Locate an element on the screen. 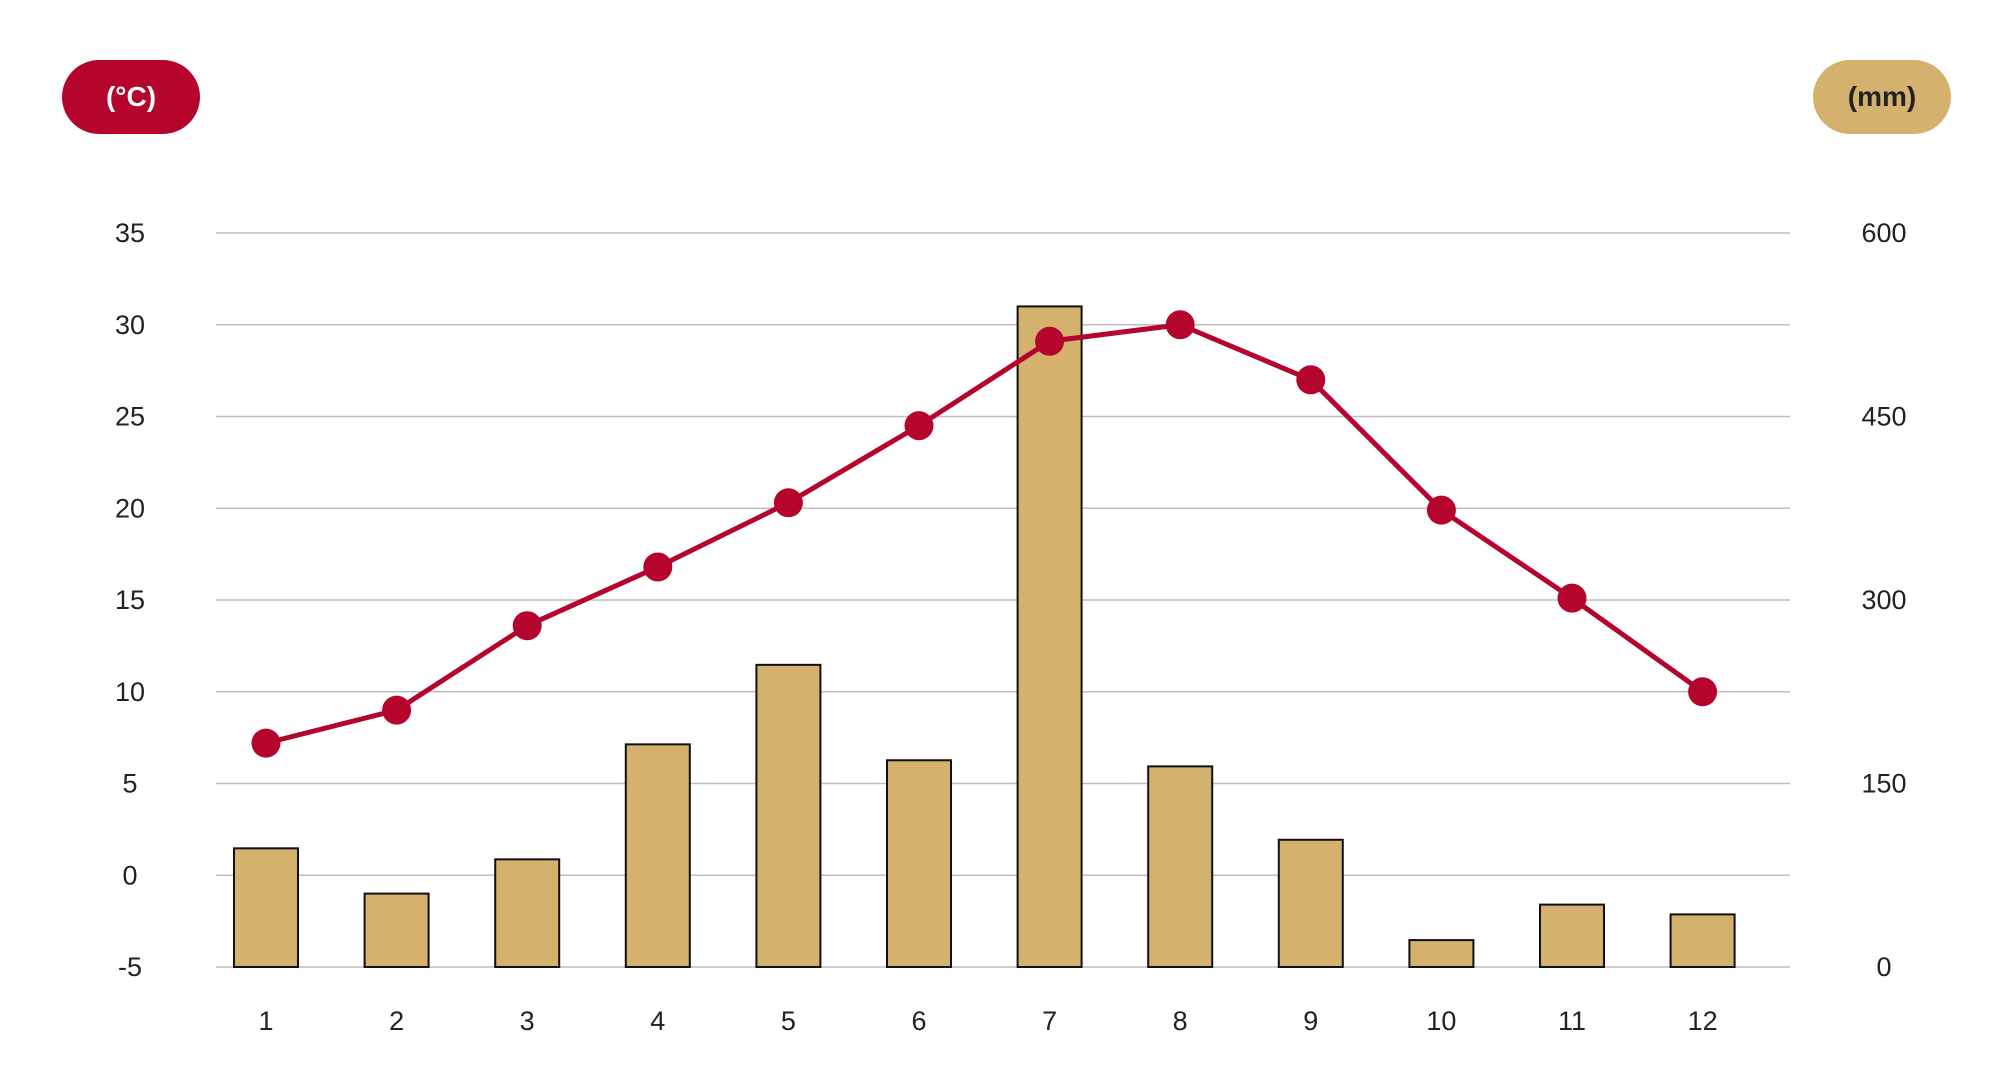 Image resolution: width=2000 pixels, height=1092 pixels. x-axis-tick-label: 3 is located at coordinates (527, 1021).